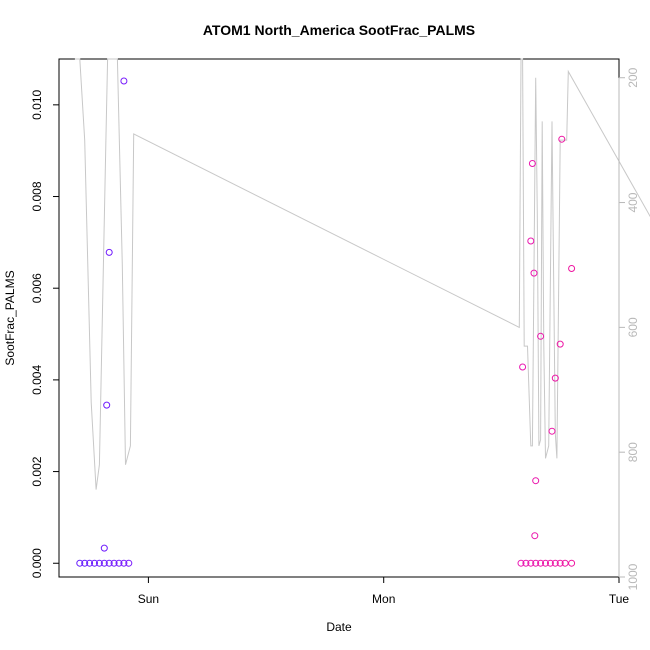  What do you see at coordinates (633, 576) in the screenshot?
I see `y2-tick-label: 1000` at bounding box center [633, 576].